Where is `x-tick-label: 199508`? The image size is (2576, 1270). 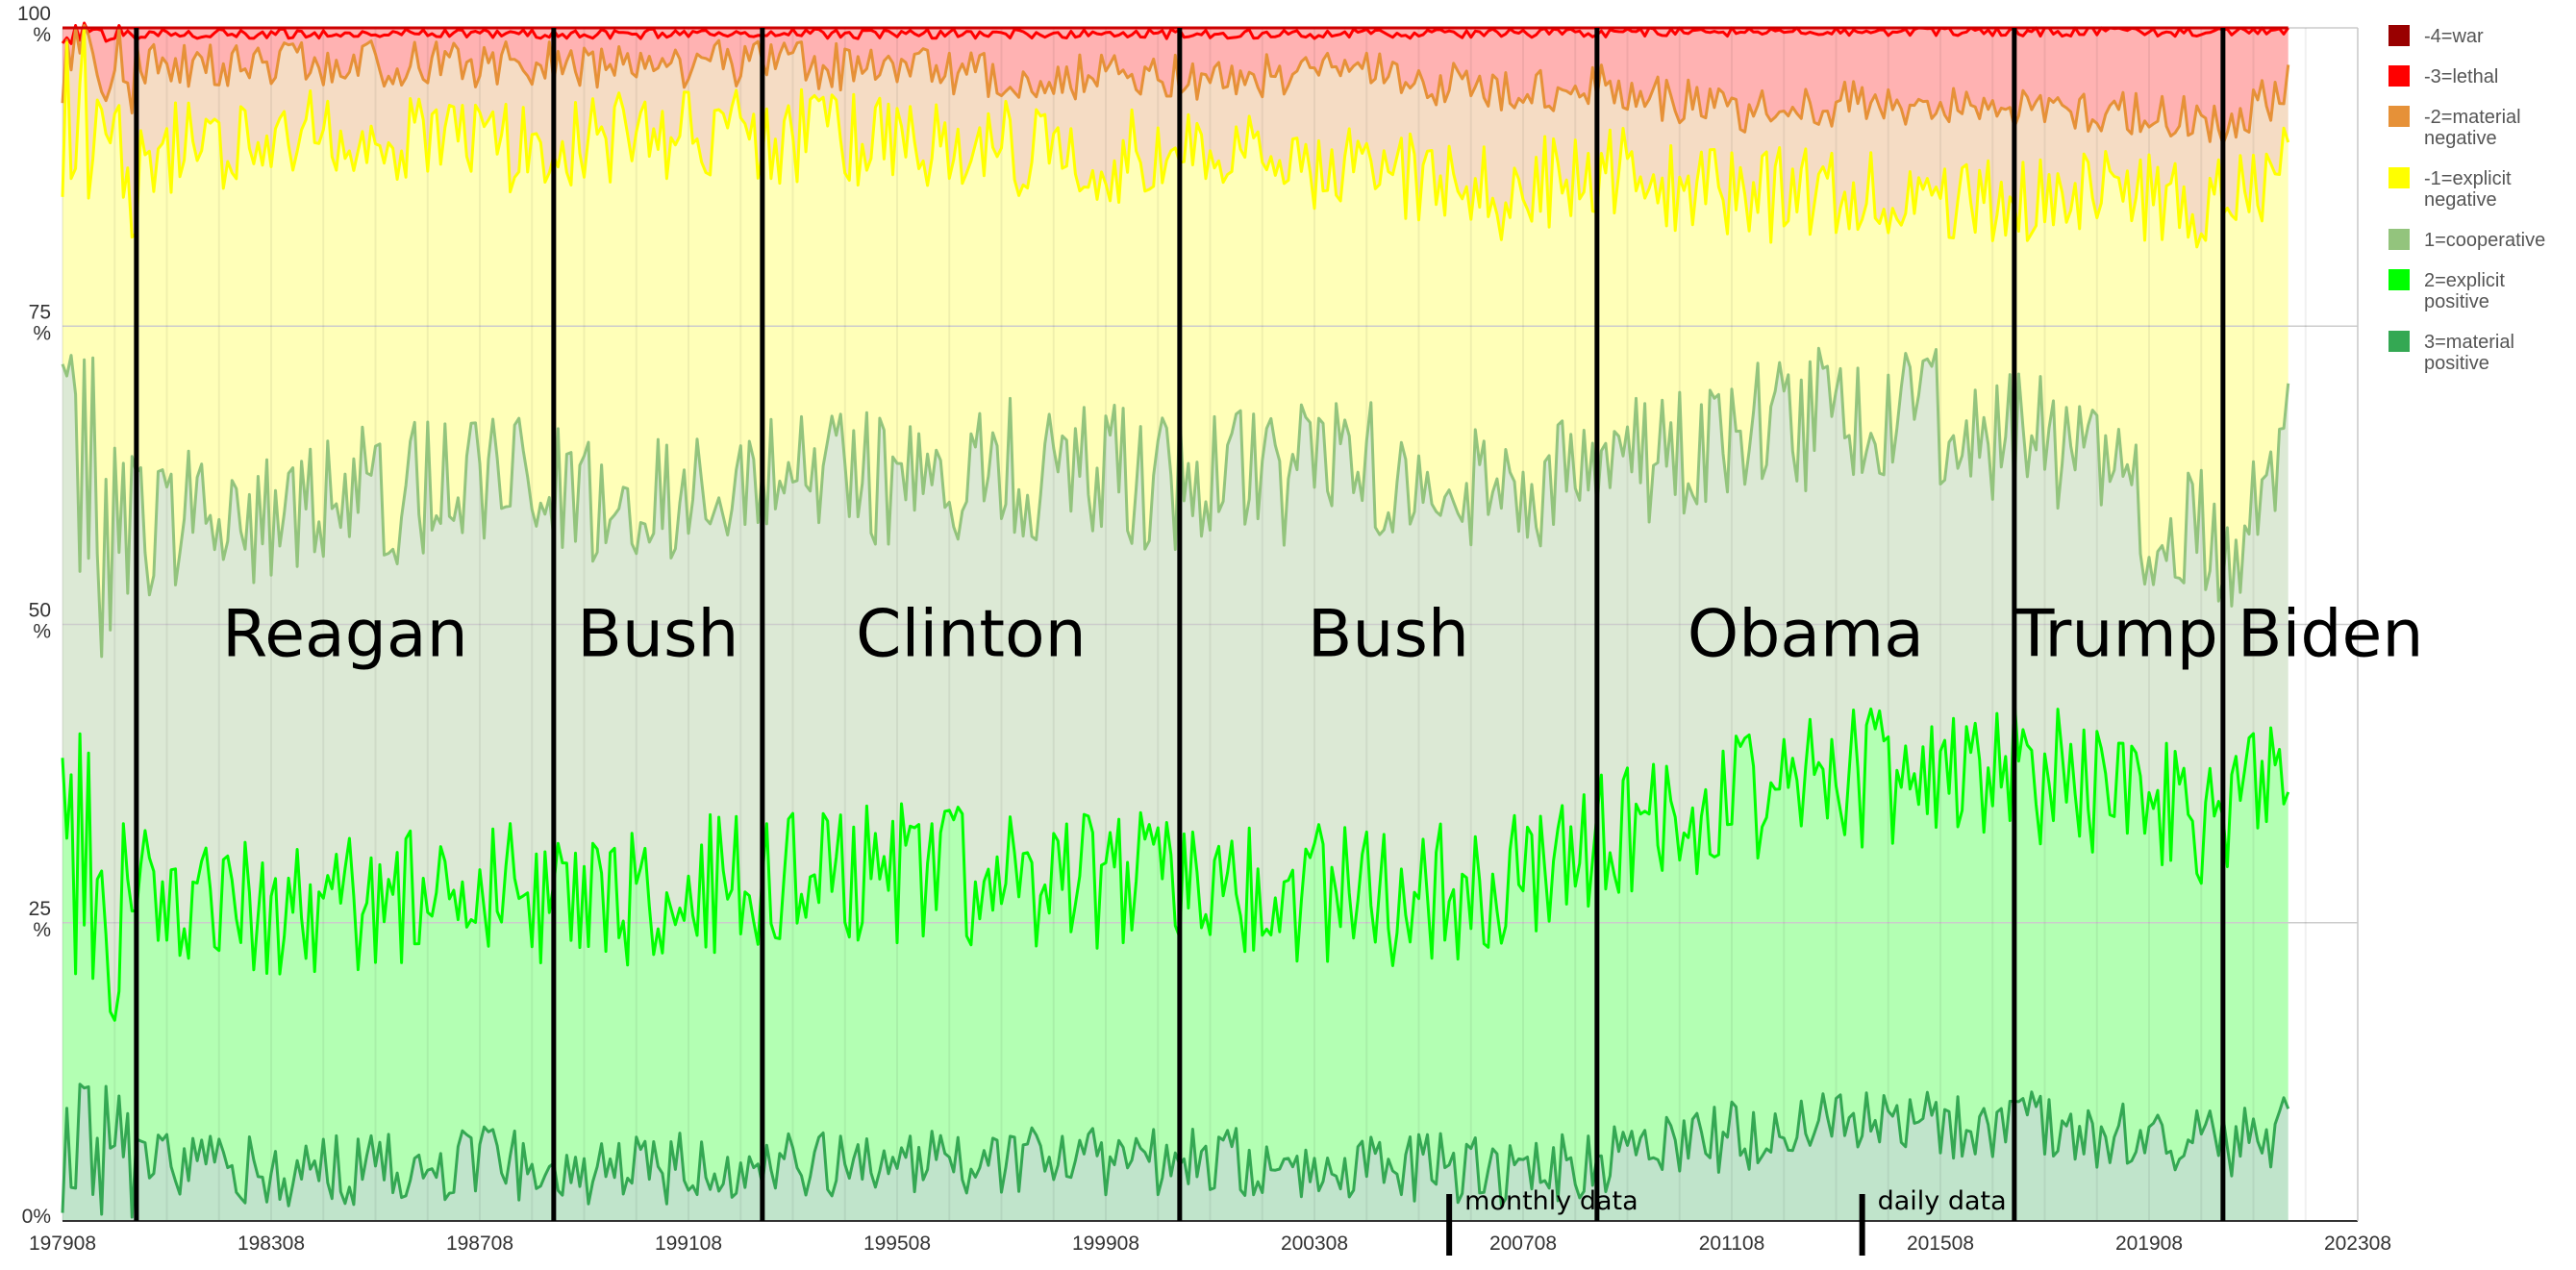 x-tick-label: 199508 is located at coordinates (897, 1244).